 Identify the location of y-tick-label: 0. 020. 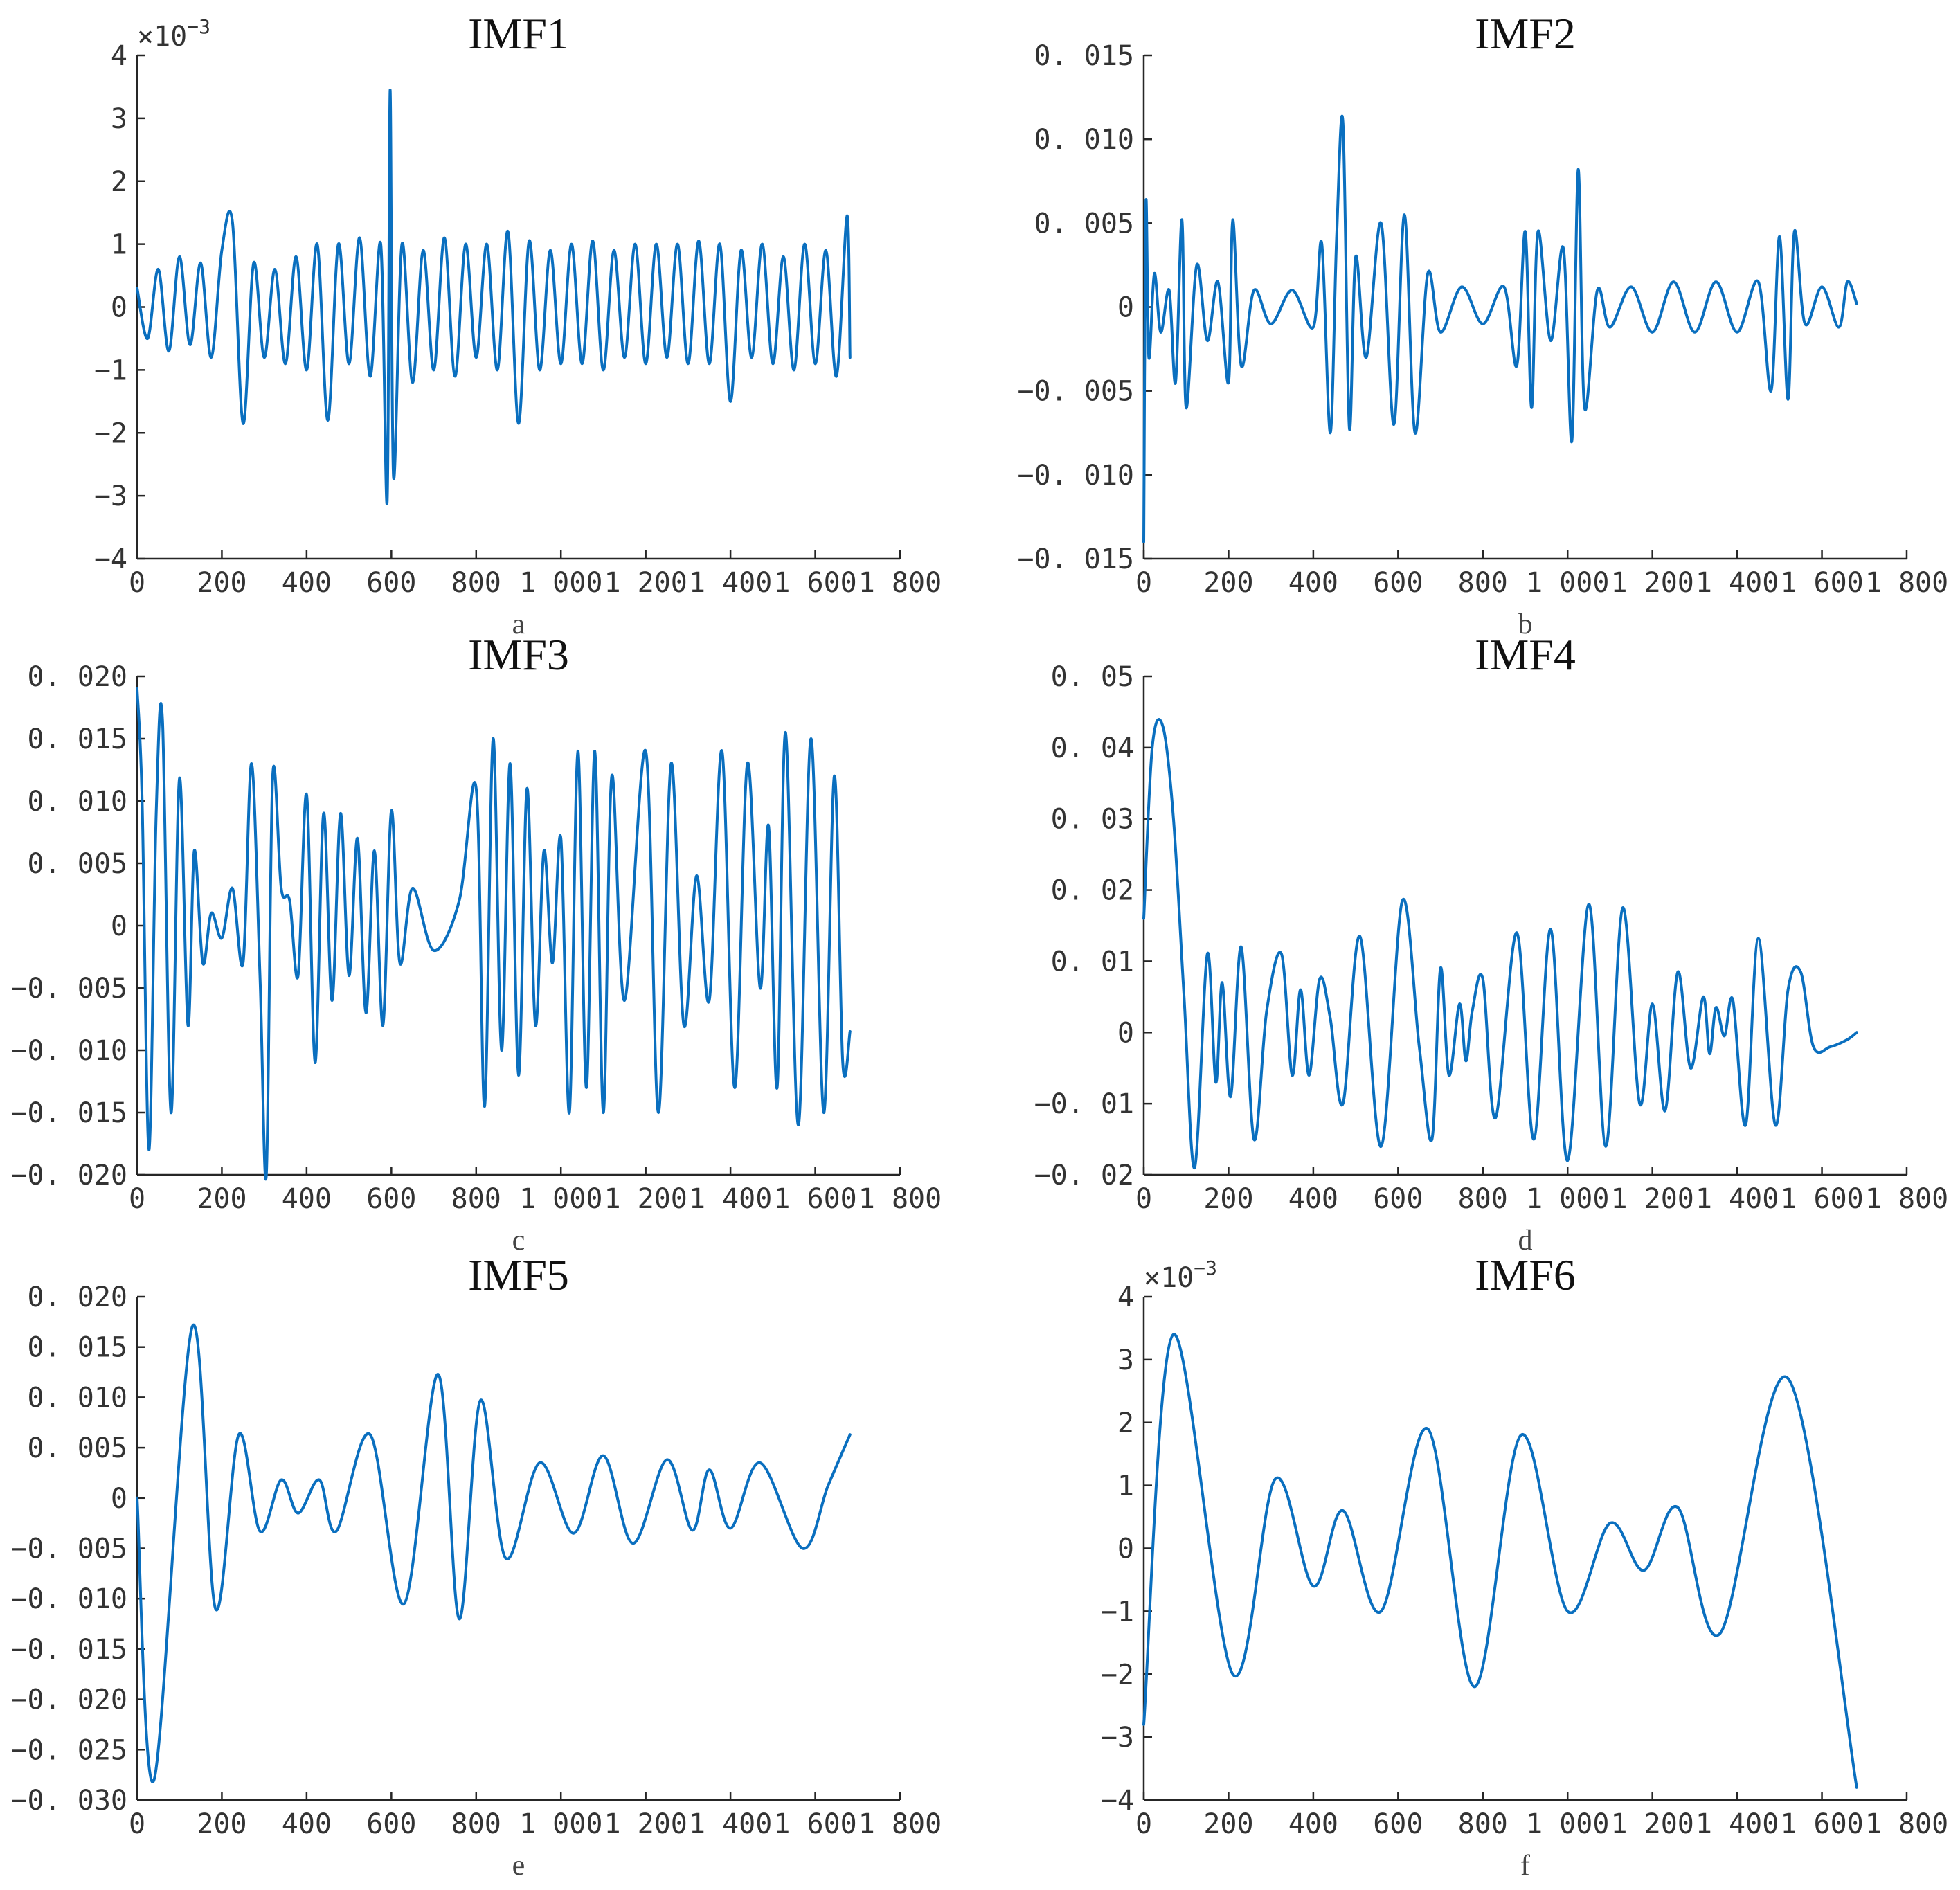
(78, 677).